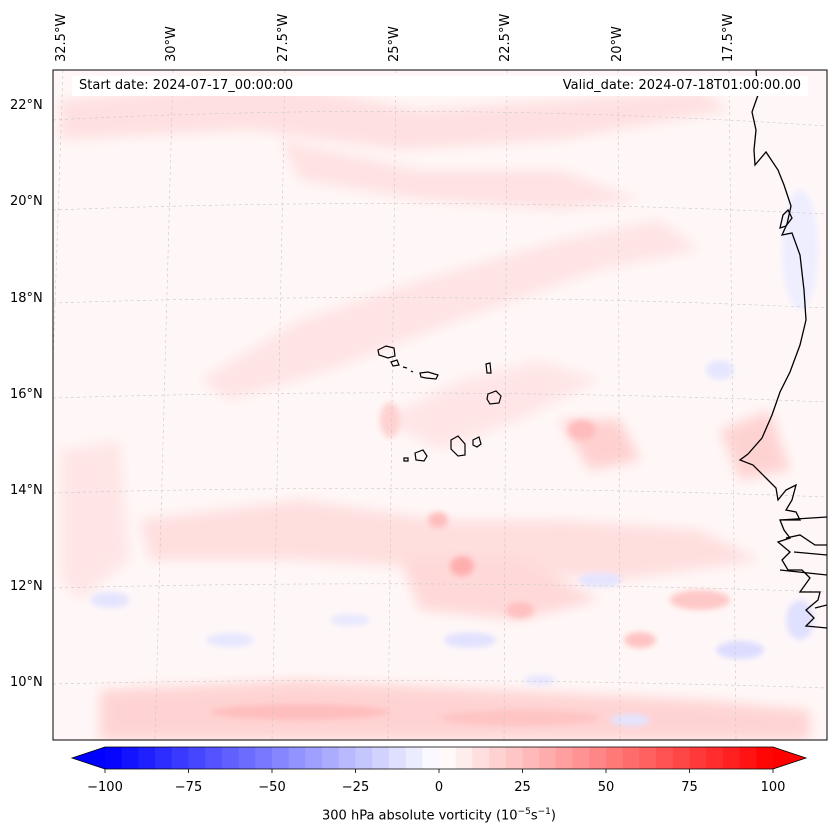 The image size is (837, 839). Describe the element at coordinates (283, 37) in the screenshot. I see `lon-label-27-5w: 27.5°W` at that location.